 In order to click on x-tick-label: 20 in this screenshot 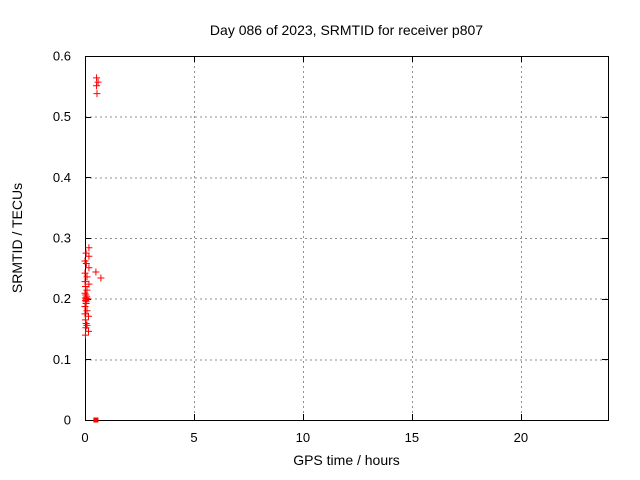, I will do `click(521, 437)`.